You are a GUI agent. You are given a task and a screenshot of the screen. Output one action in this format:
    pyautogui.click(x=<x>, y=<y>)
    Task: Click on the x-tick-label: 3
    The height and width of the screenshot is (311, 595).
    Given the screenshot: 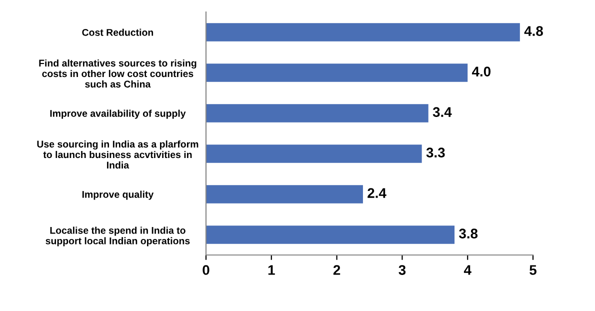 What is the action you would take?
    pyautogui.click(x=402, y=270)
    